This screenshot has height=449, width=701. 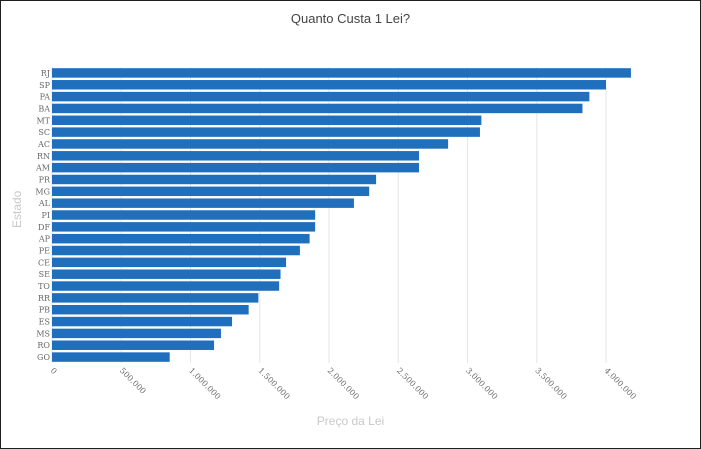 What do you see at coordinates (44, 251) in the screenshot?
I see `y-tick-label: PE` at bounding box center [44, 251].